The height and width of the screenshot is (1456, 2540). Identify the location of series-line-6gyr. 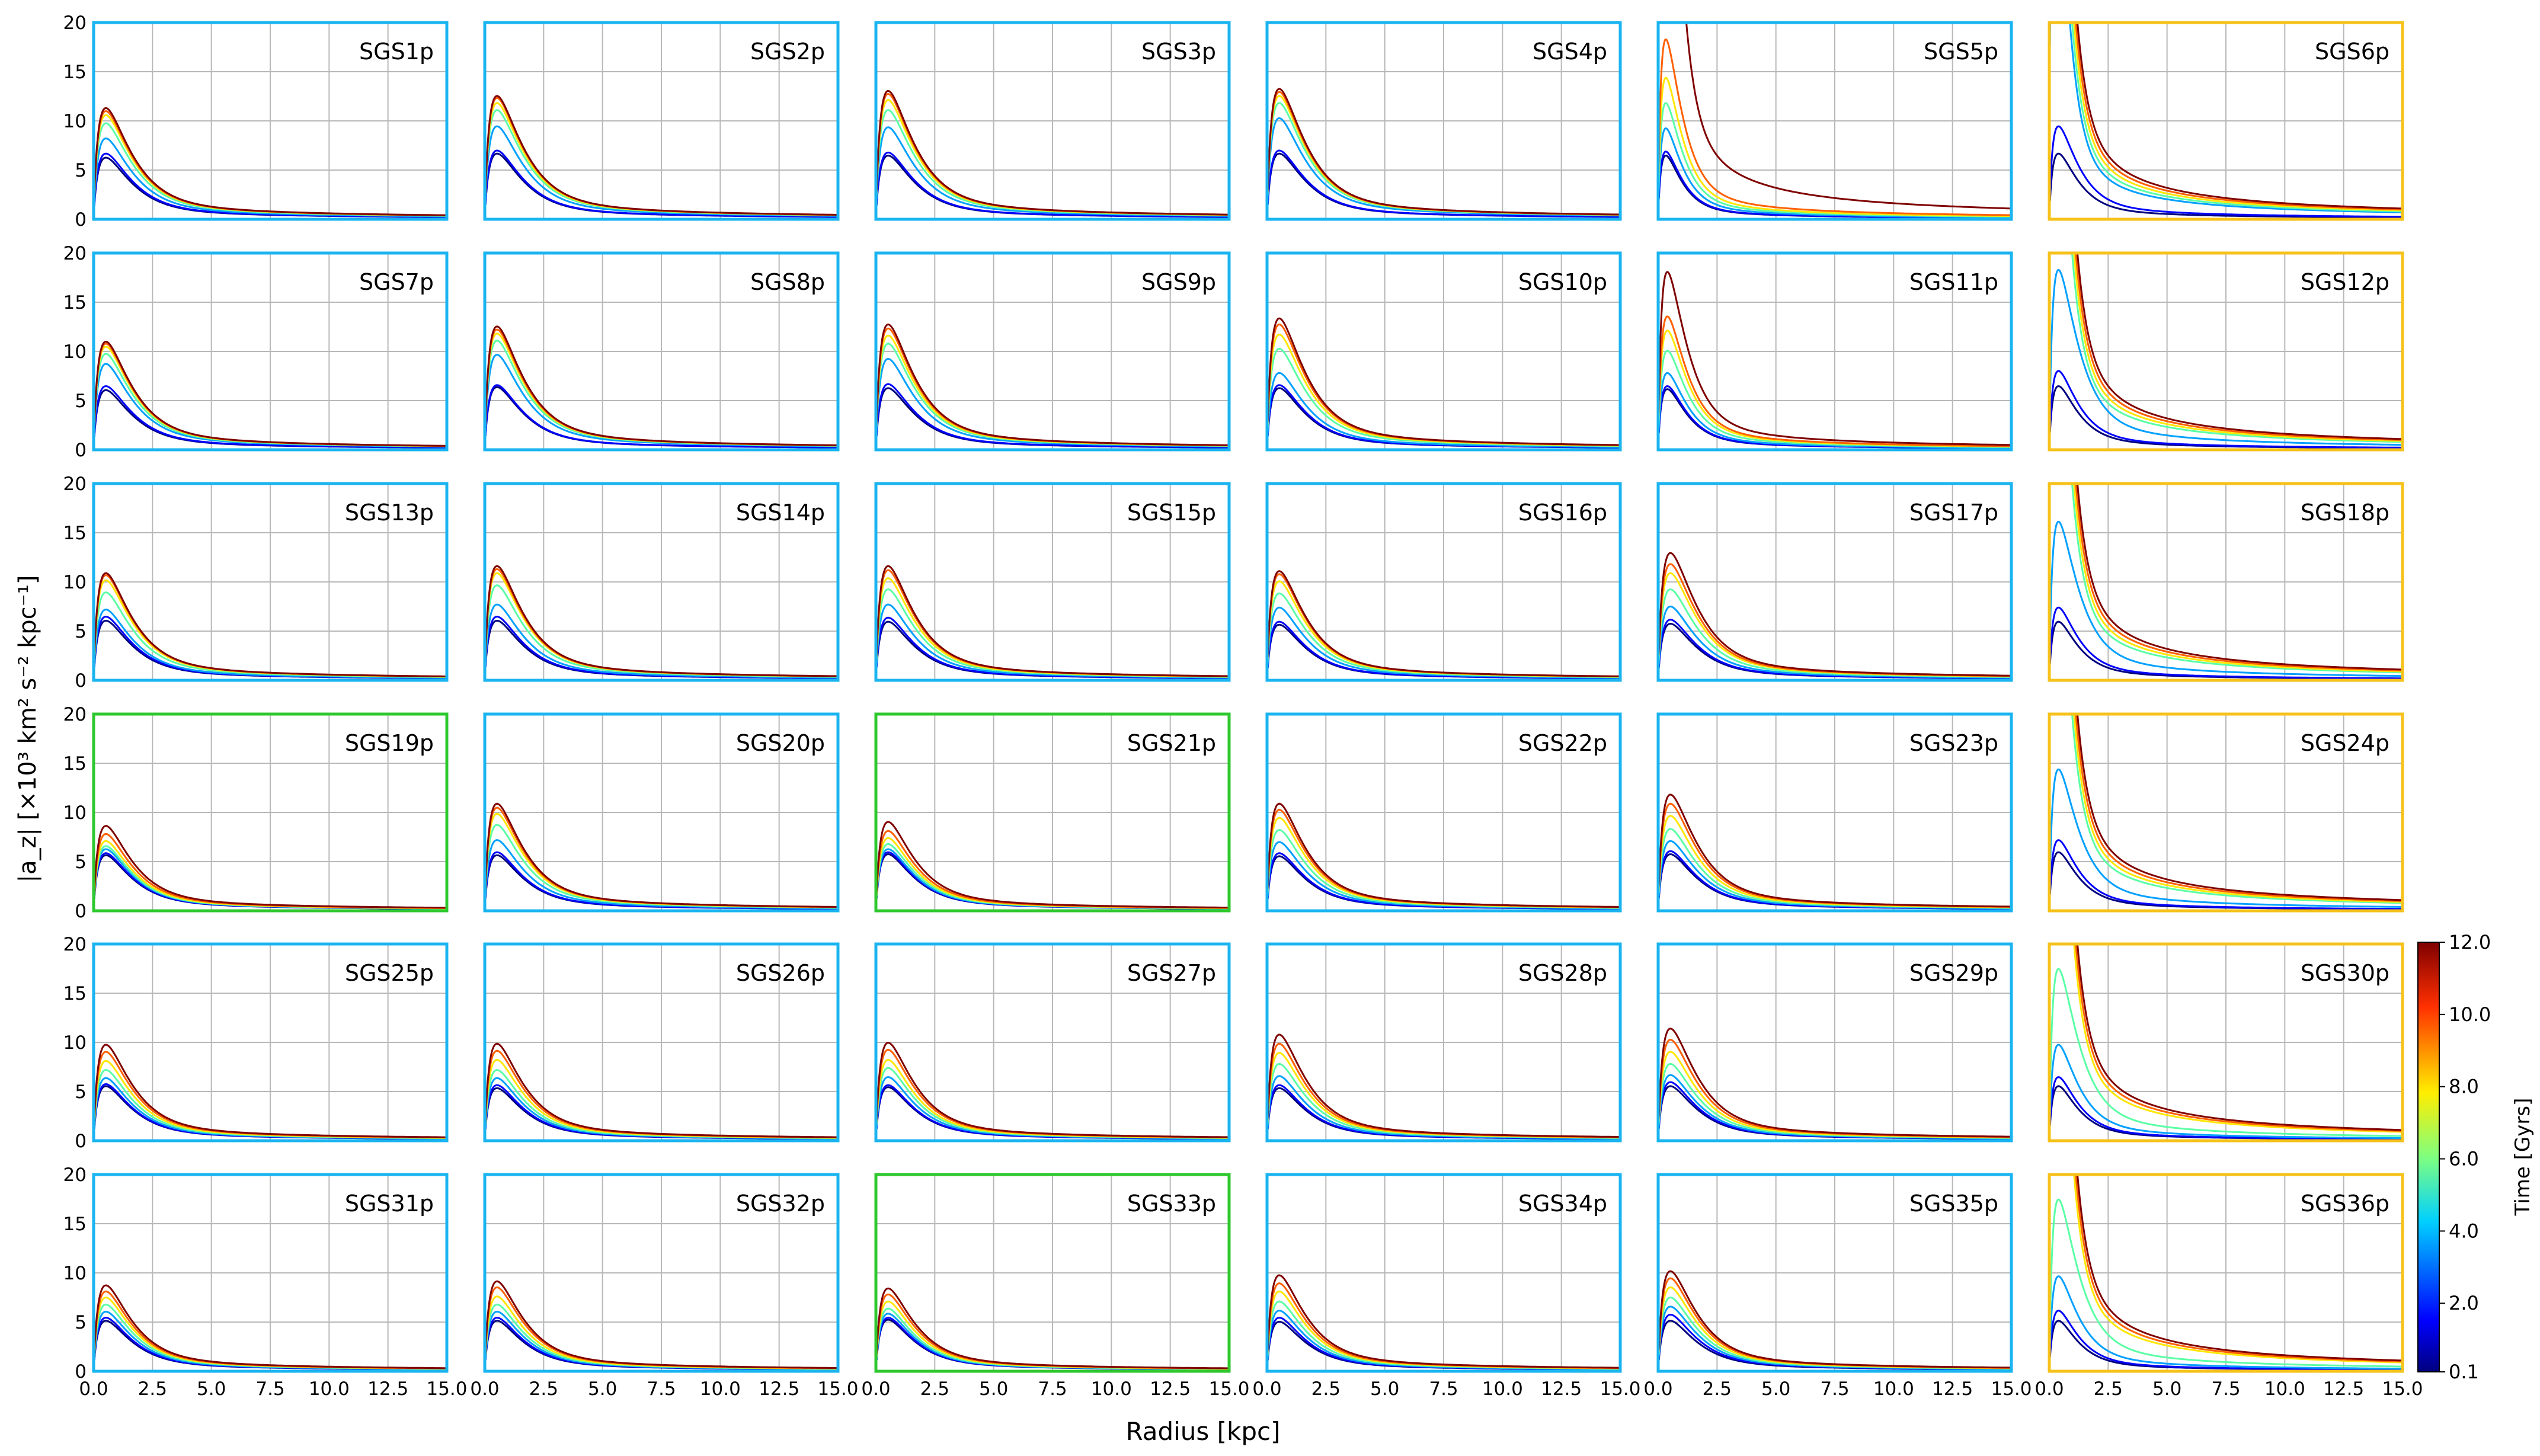
(2237, 579).